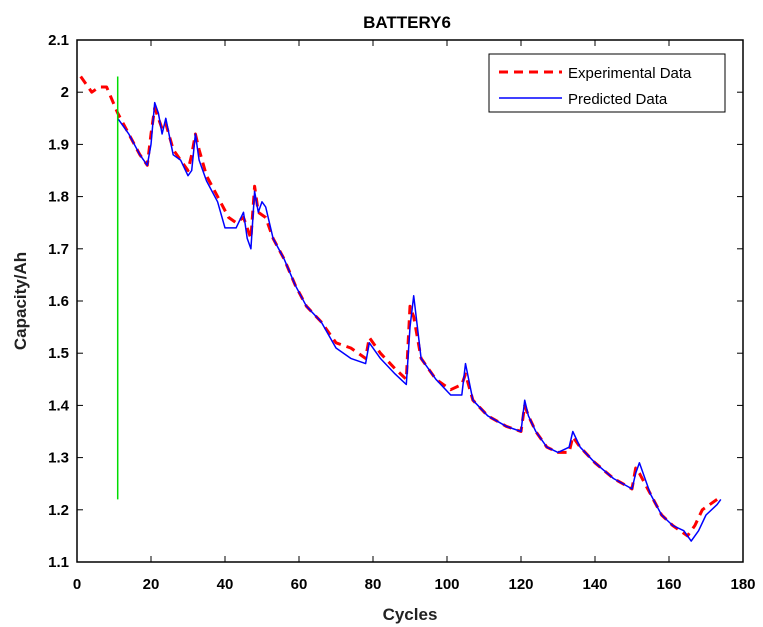  What do you see at coordinates (594, 584) in the screenshot?
I see `x-tick-label: 140` at bounding box center [594, 584].